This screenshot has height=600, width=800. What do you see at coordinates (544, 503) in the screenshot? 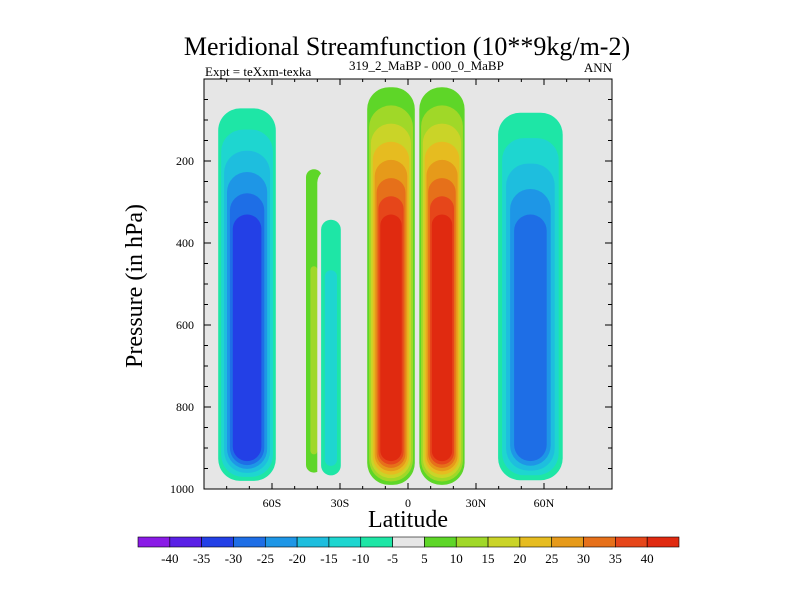
I see `x-tick-label: 60N` at bounding box center [544, 503].